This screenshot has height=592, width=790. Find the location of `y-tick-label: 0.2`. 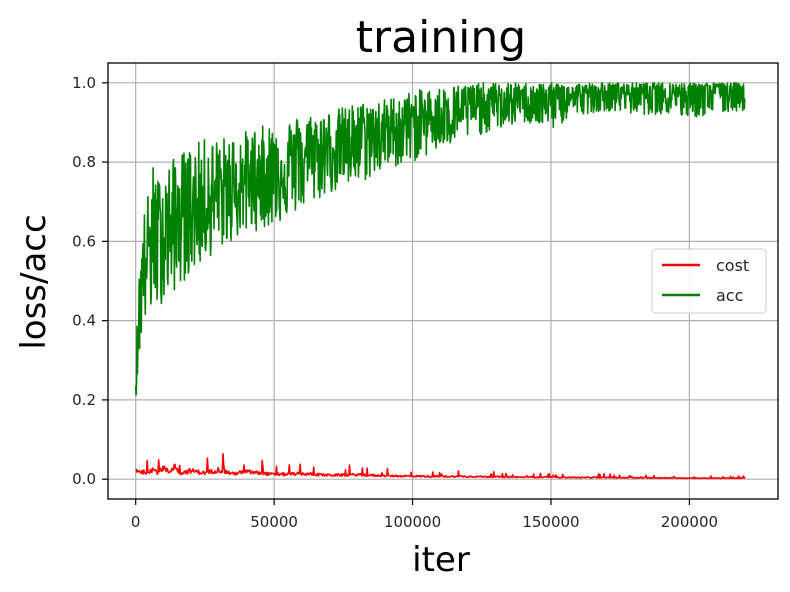

y-tick-label: 0.2 is located at coordinates (84, 400).